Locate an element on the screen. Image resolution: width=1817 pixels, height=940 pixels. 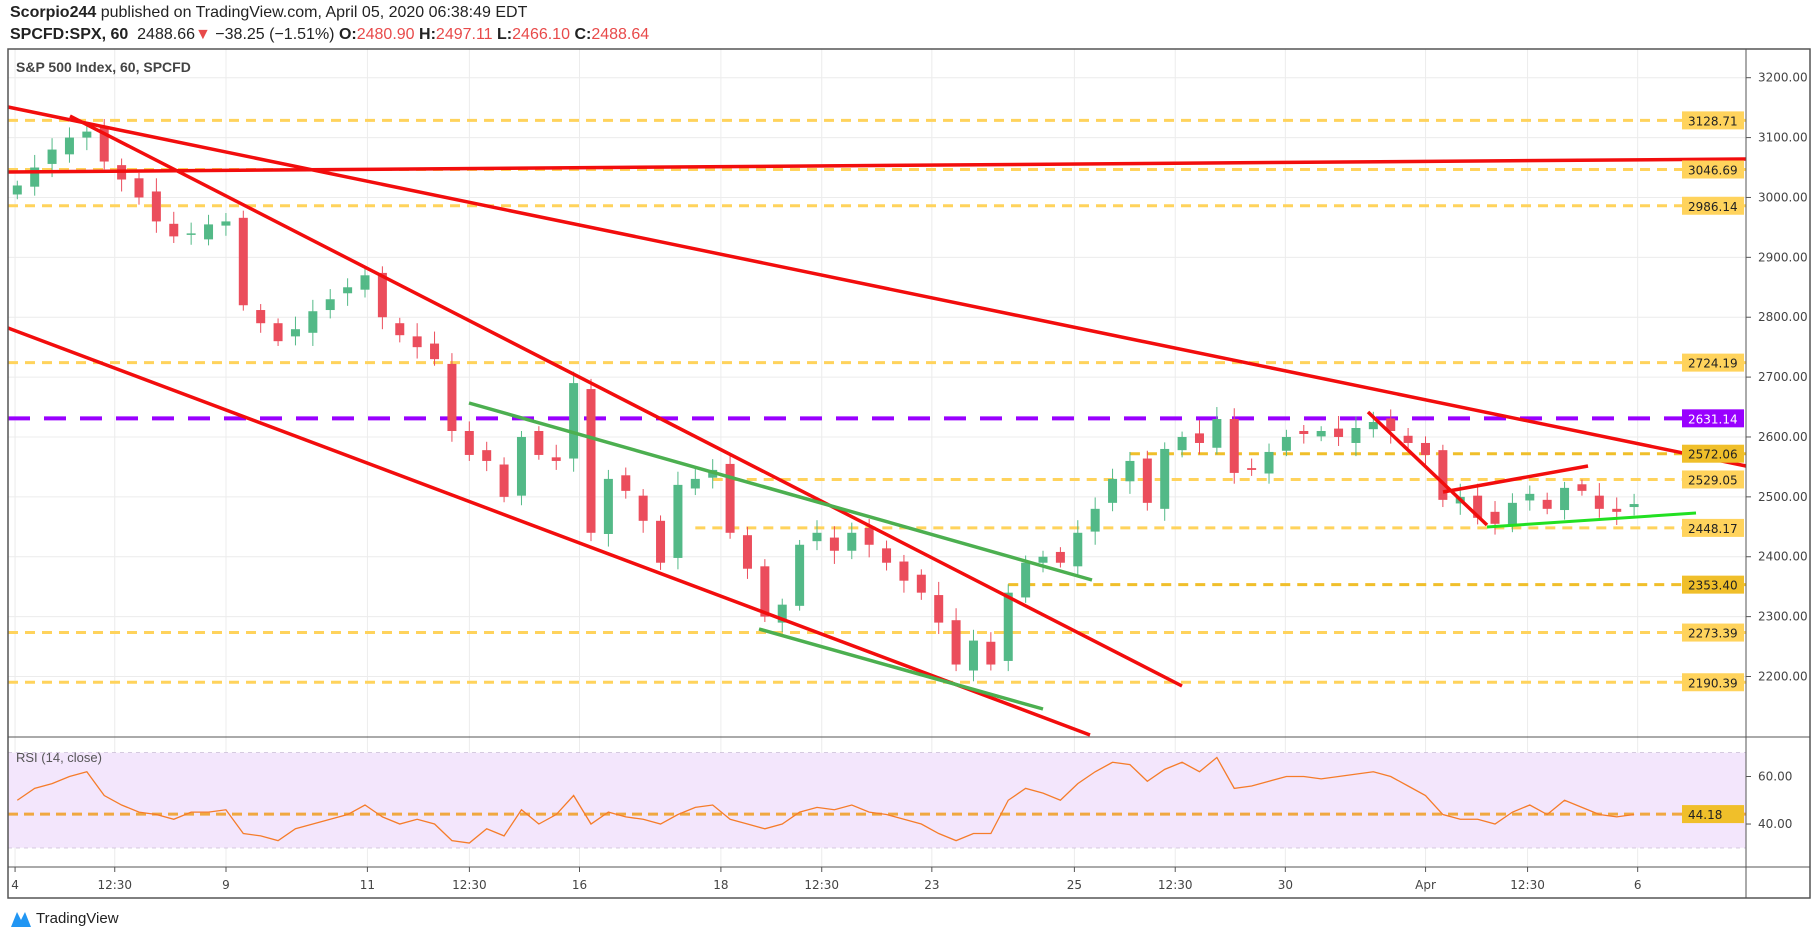
price-tick-label: 2800.00 is located at coordinates (1783, 317).